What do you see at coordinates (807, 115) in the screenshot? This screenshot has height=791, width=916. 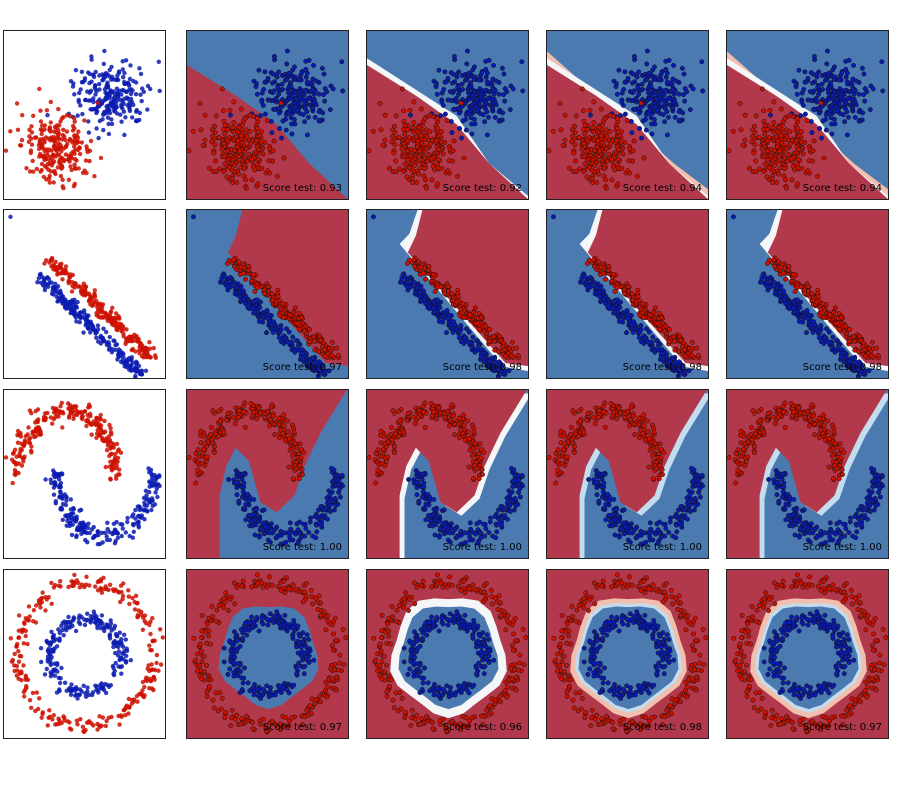 I see `scatter-plot` at bounding box center [807, 115].